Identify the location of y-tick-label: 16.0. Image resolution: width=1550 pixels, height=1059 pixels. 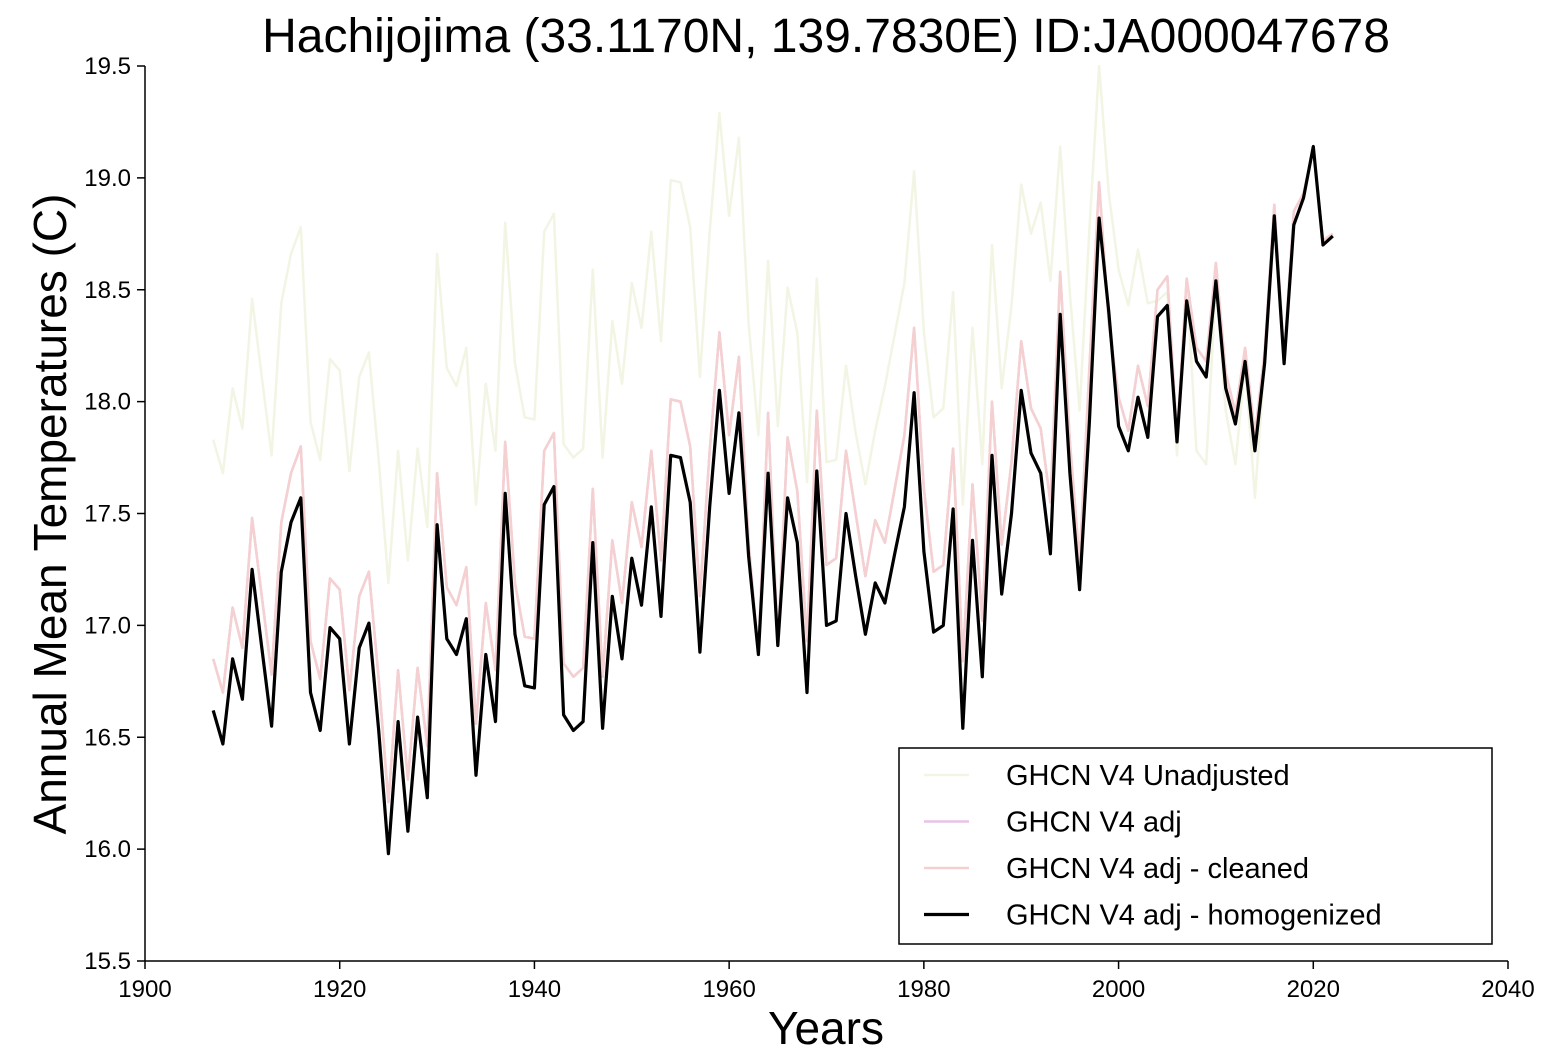
(107, 849).